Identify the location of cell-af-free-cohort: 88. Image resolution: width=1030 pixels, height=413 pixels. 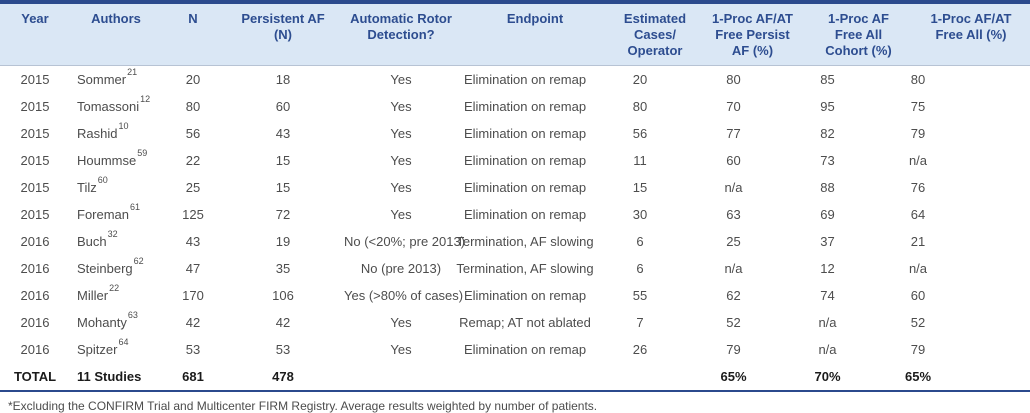
(858, 187).